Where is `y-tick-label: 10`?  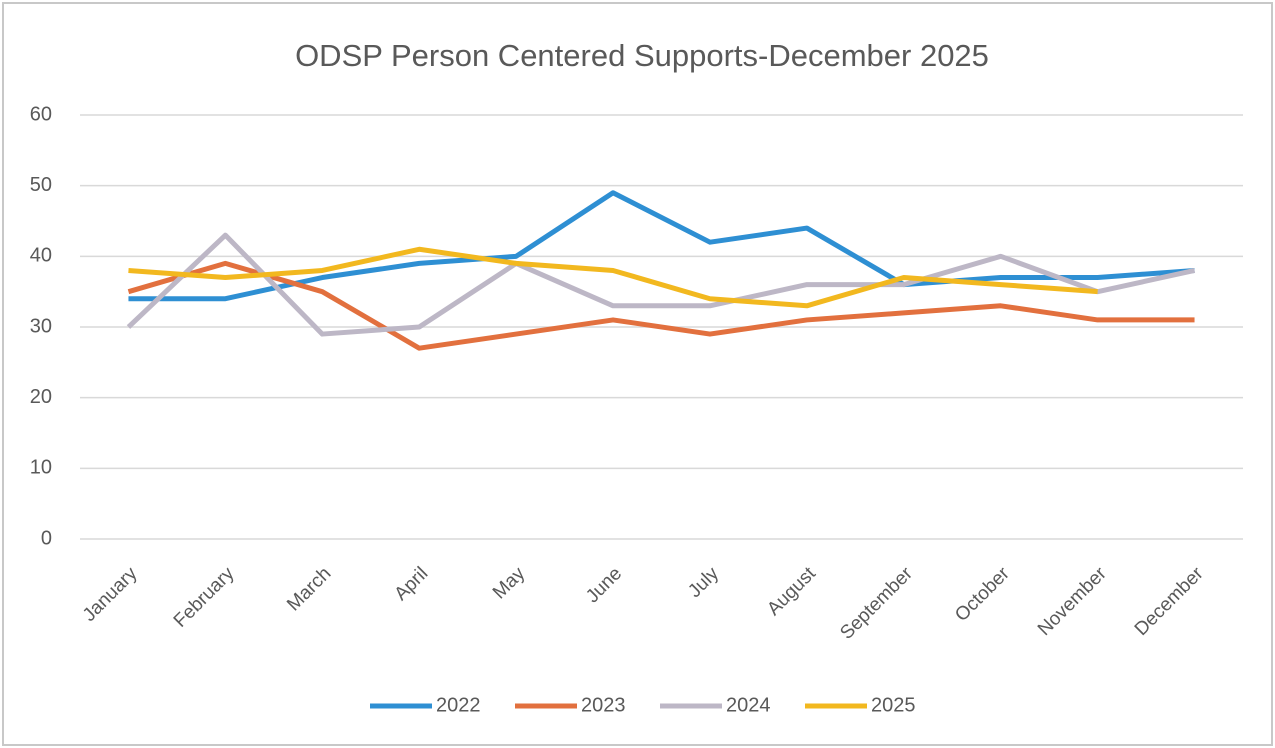
y-tick-label: 10 is located at coordinates (41, 468).